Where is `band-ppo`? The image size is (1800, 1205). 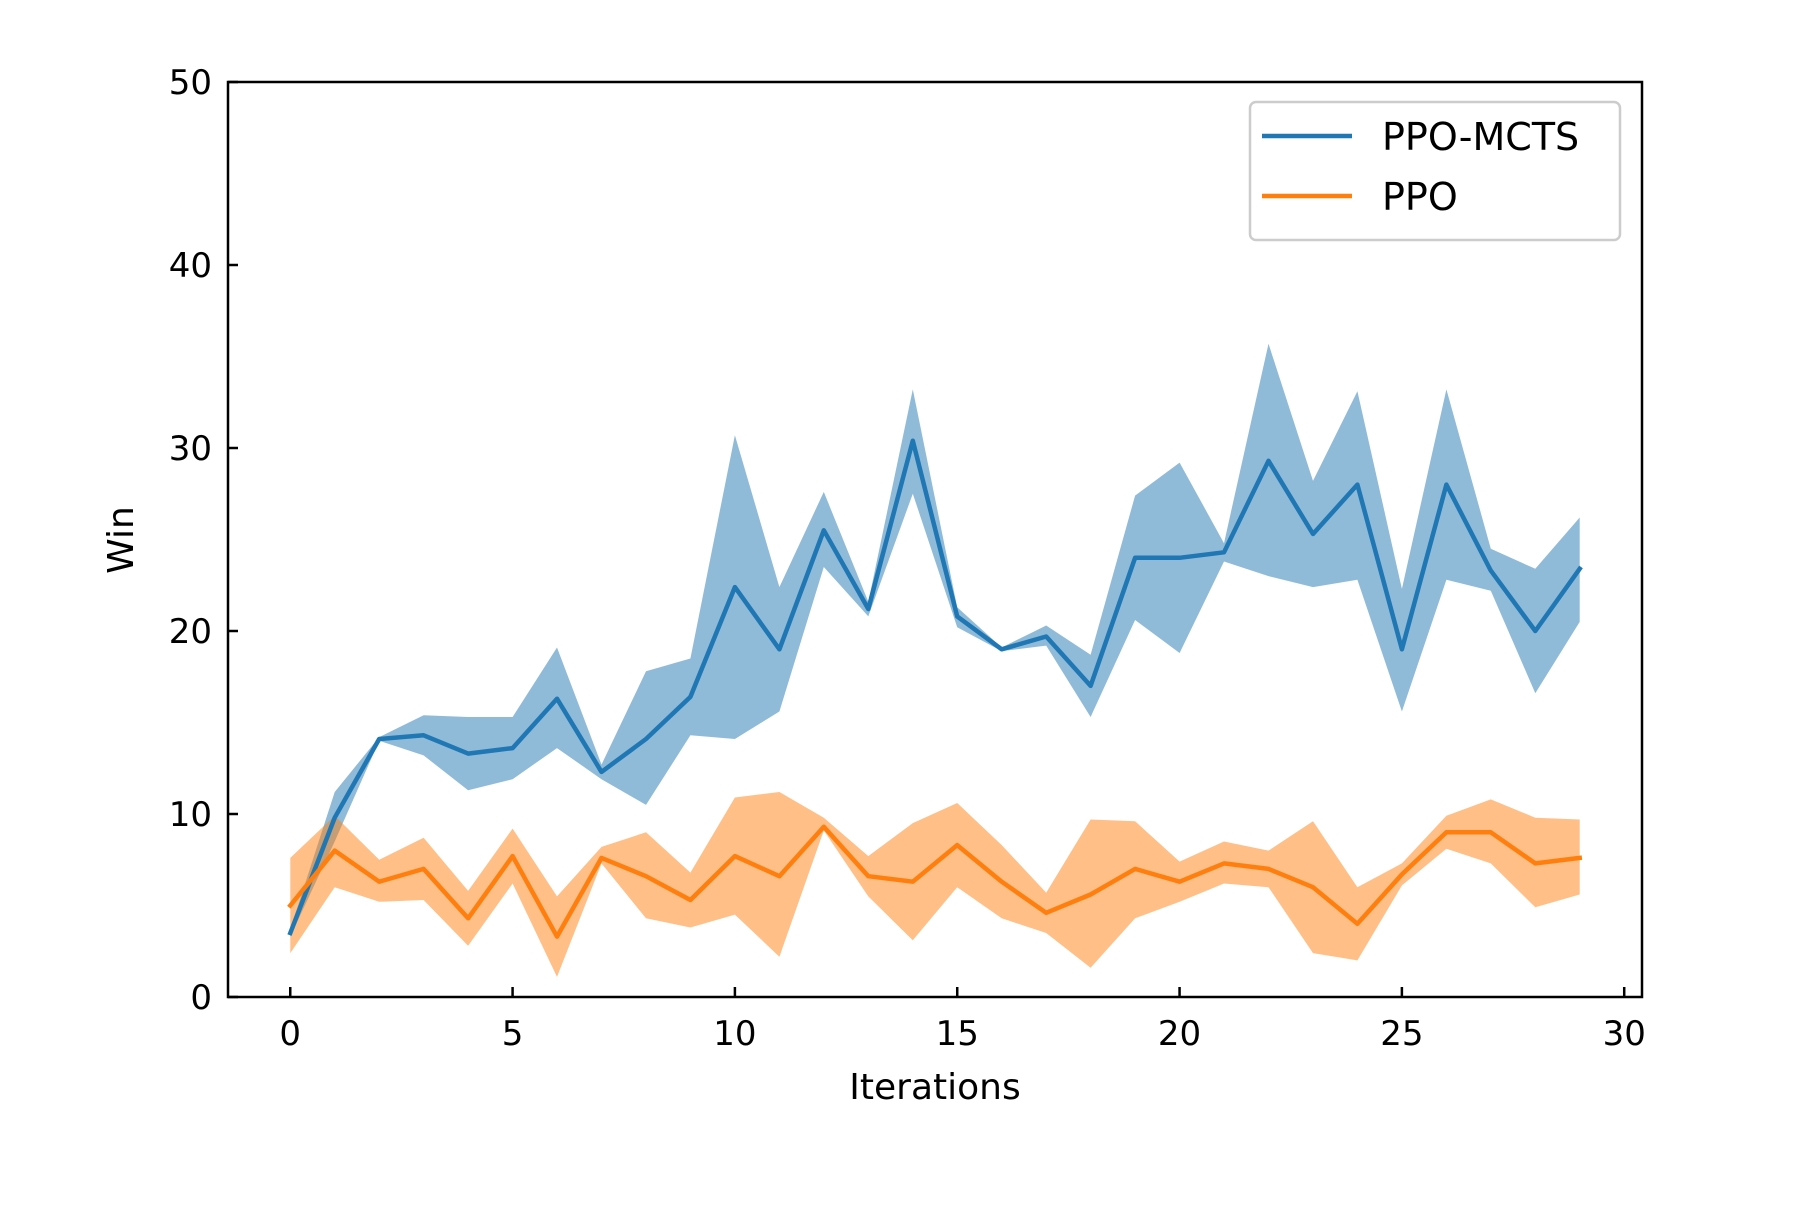
band-ppo is located at coordinates (934, 884).